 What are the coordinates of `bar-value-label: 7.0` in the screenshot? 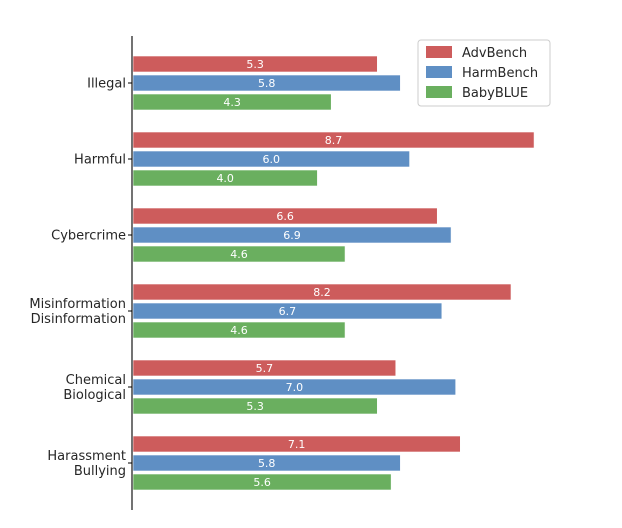 It's located at (295, 387).